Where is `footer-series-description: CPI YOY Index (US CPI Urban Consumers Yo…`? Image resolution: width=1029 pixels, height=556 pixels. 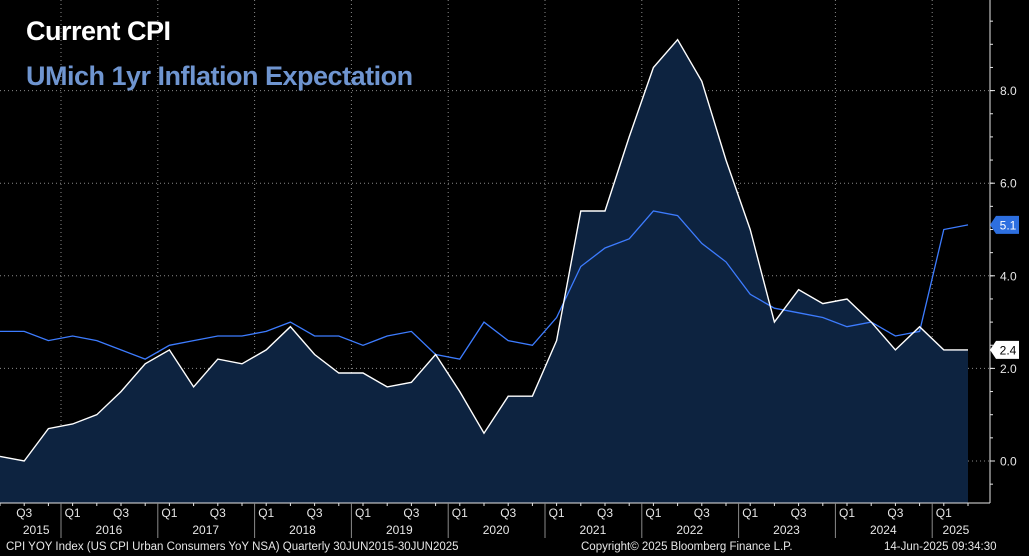
footer-series-description: CPI YOY Index (US CPI Urban Consumers Yo… is located at coordinates (232, 547).